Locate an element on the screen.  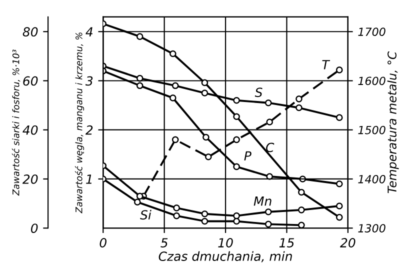
series-label: C is located at coordinates (270, 147).